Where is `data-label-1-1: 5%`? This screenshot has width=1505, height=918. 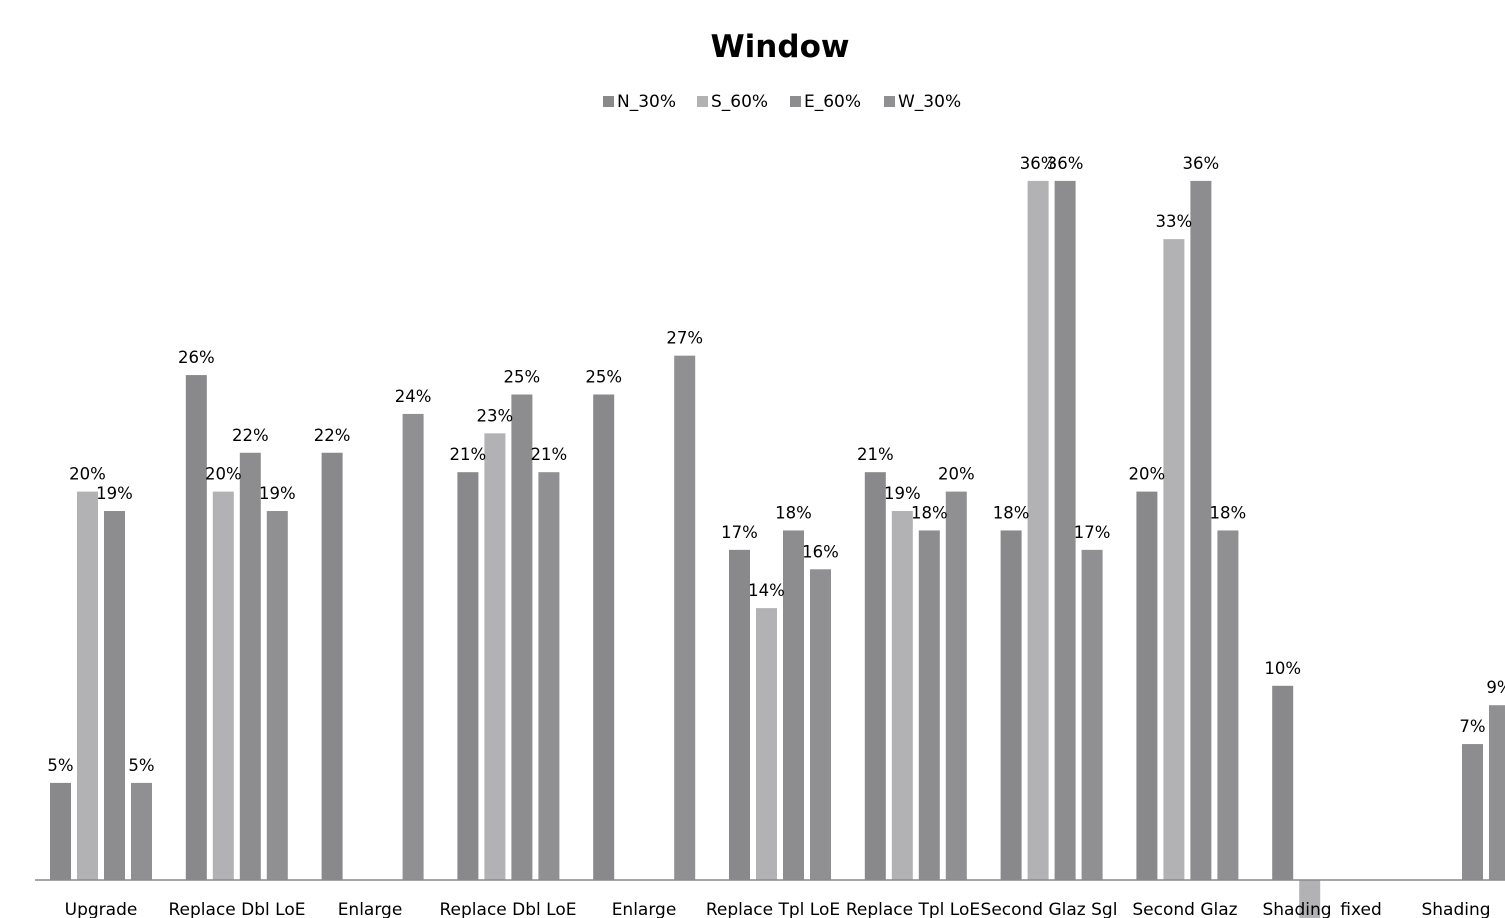 data-label-1-1: 5% is located at coordinates (60, 765).